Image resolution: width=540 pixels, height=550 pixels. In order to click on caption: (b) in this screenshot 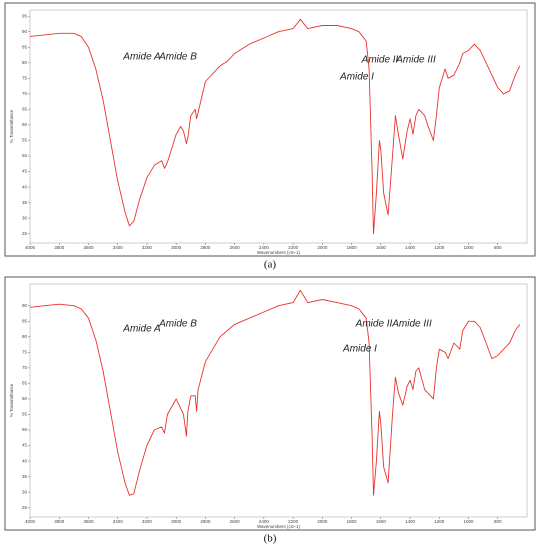, I will do `click(270, 539)`.